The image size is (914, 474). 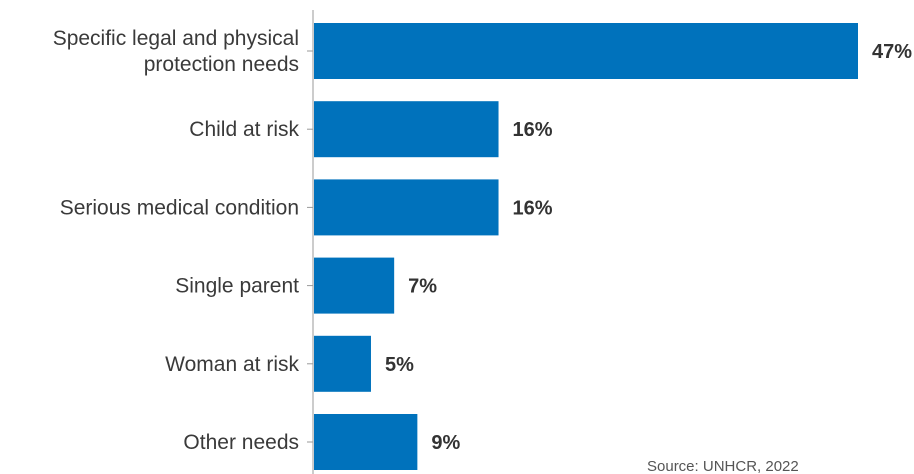 What do you see at coordinates (445, 443) in the screenshot?
I see `value-label: 9%` at bounding box center [445, 443].